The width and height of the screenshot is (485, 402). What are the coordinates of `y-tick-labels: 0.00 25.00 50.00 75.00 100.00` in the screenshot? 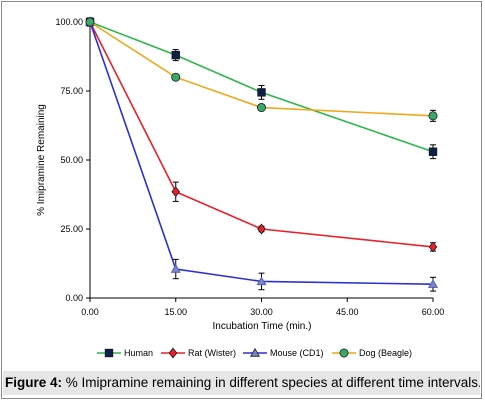 It's located at (69, 160).